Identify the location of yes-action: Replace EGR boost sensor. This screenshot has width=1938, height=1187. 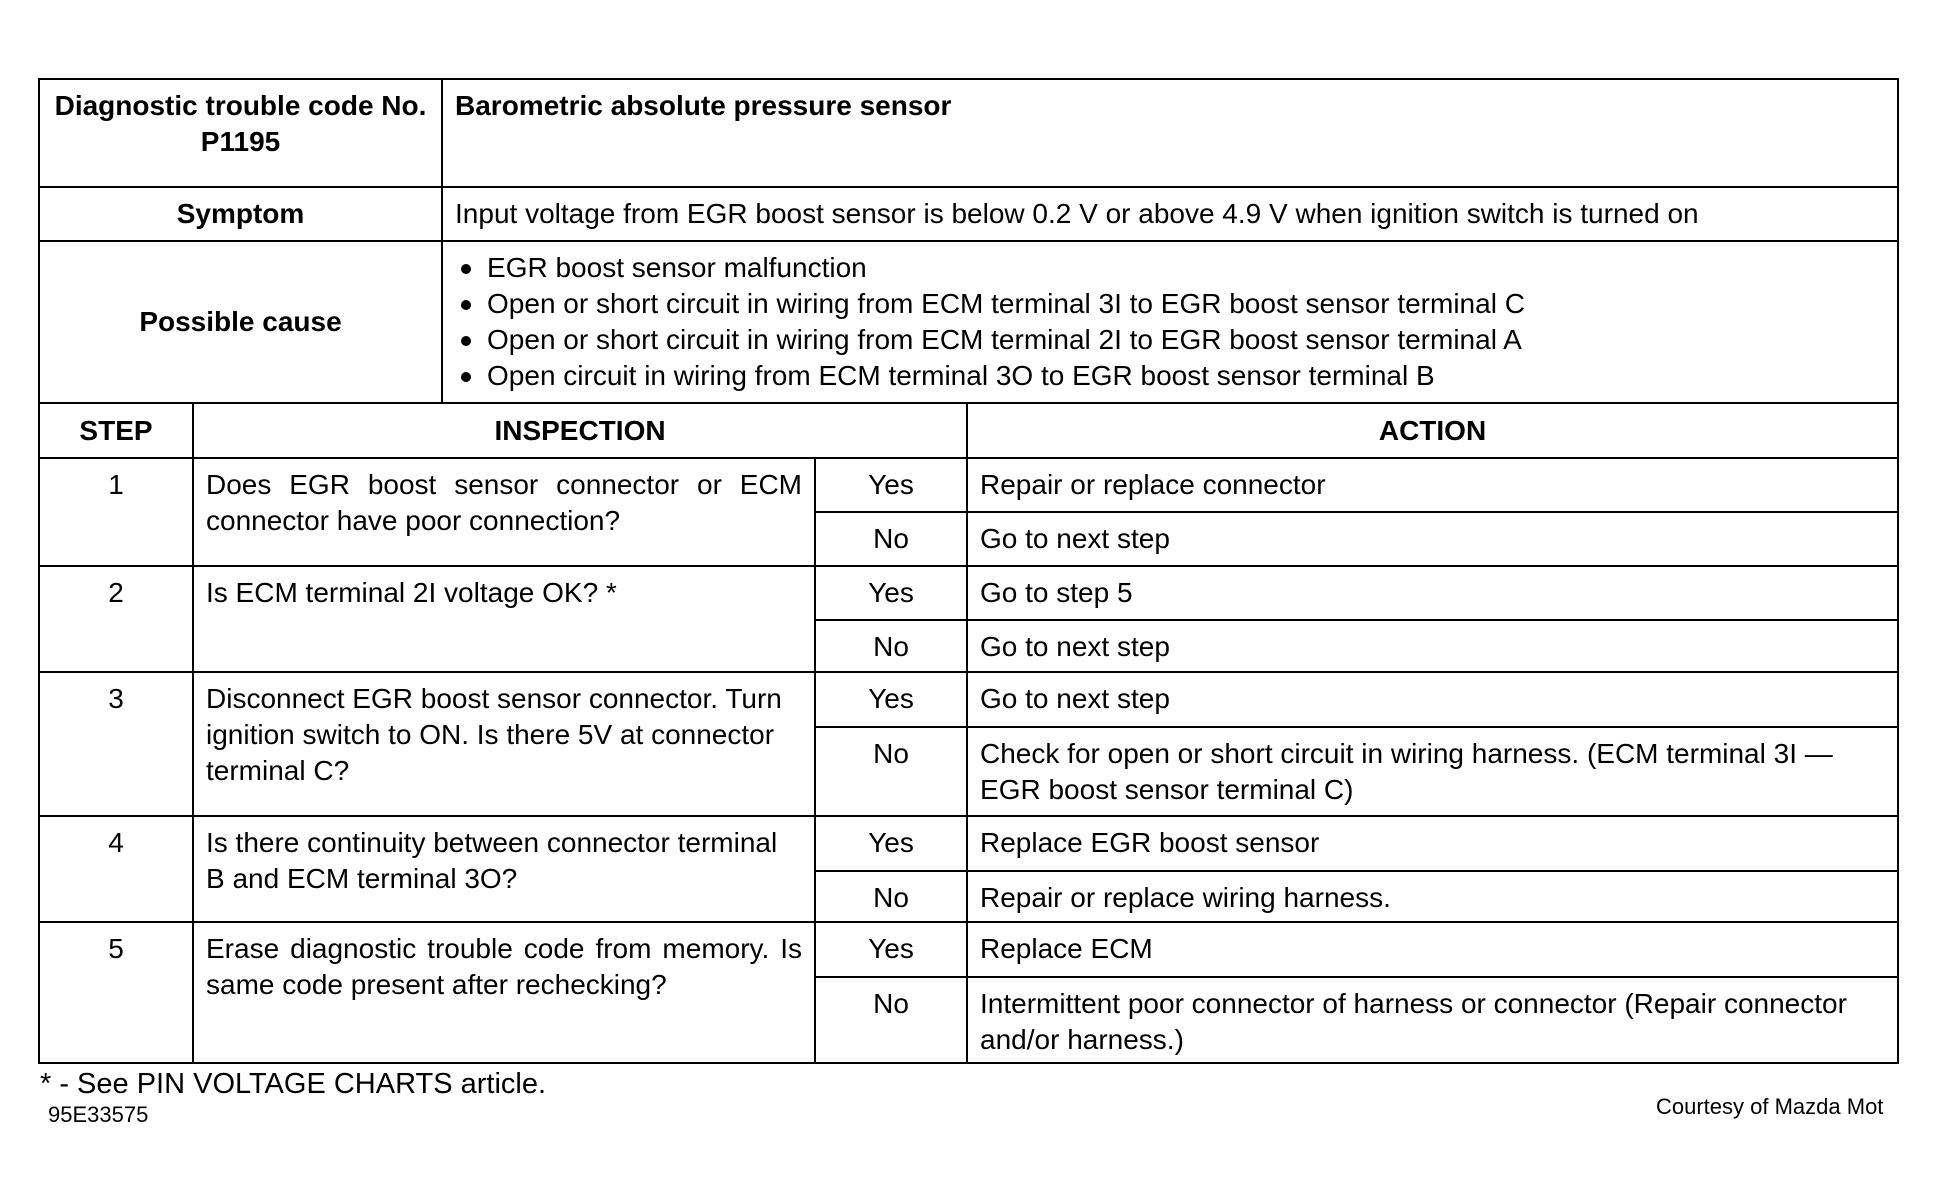
(1433, 843).